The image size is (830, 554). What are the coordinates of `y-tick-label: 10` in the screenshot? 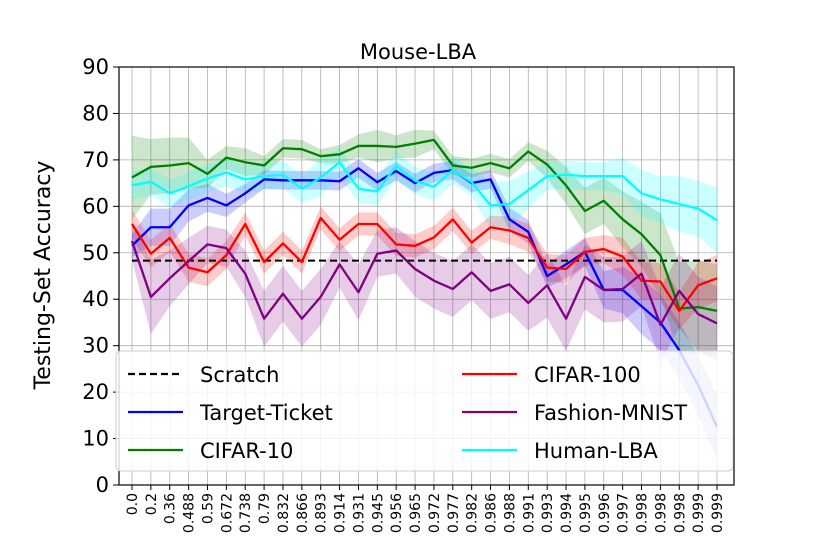 It's located at (95, 439).